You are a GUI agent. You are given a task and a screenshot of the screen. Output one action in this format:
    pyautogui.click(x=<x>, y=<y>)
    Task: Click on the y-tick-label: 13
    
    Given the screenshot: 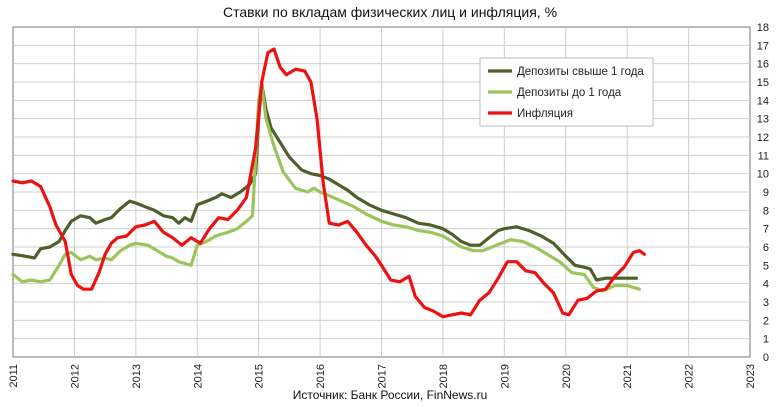 What is the action you would take?
    pyautogui.click(x=763, y=120)
    